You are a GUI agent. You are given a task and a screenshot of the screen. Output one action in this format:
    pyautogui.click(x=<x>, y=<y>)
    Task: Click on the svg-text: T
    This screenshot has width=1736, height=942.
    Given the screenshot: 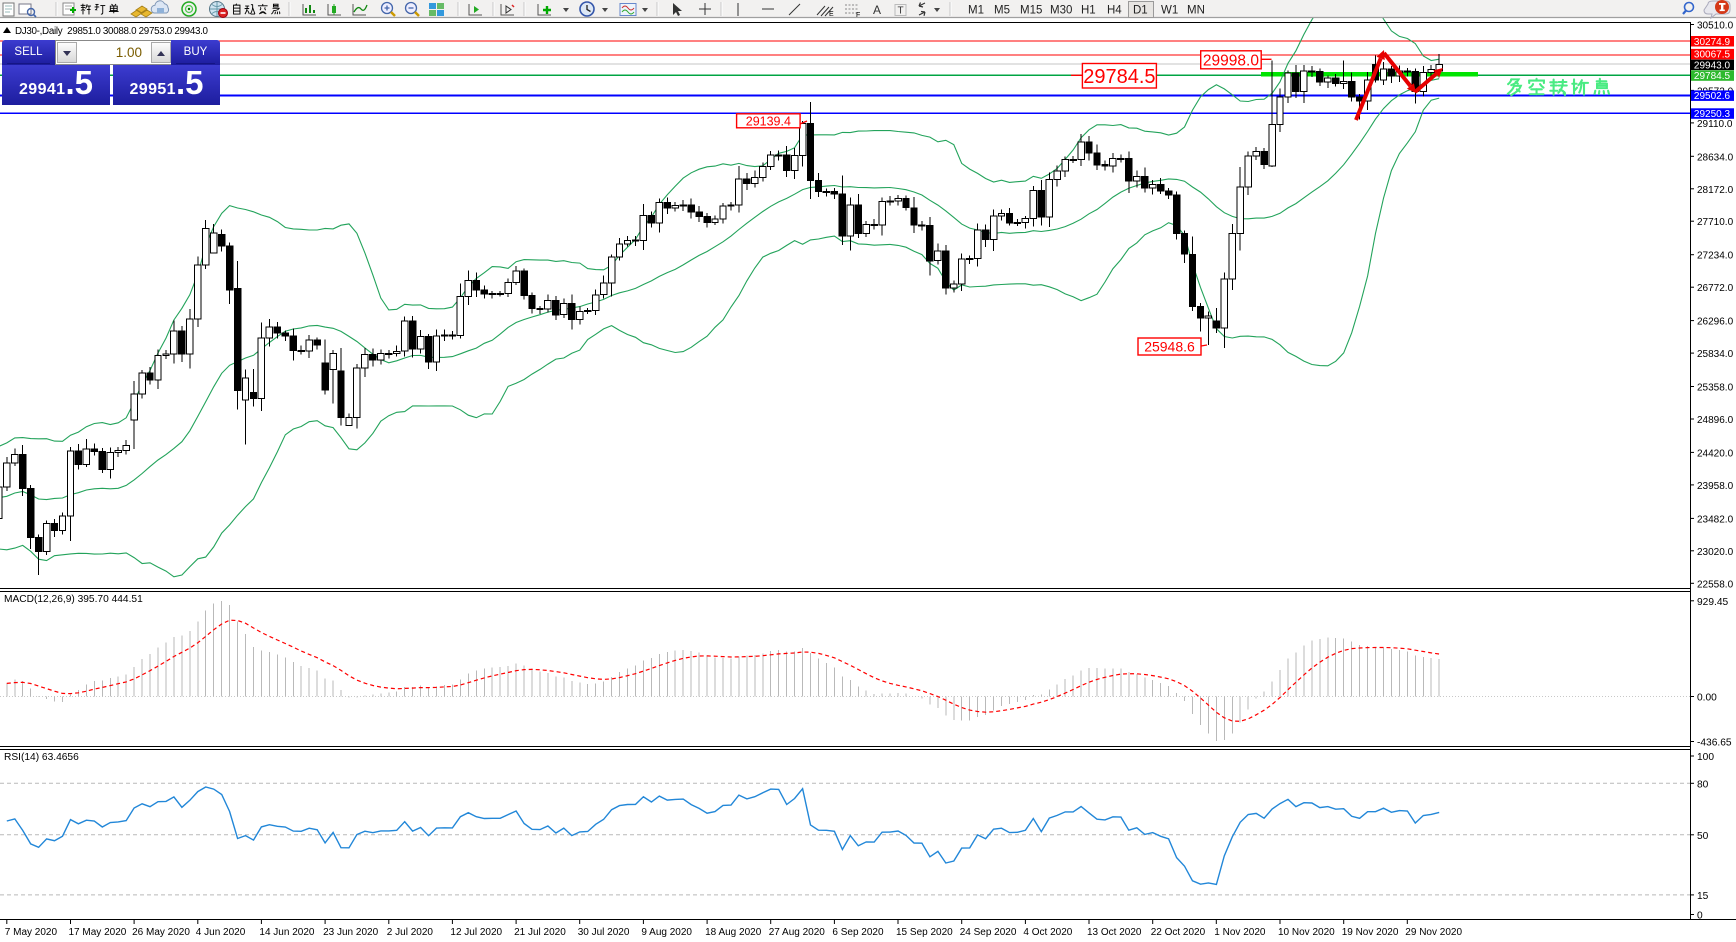 What is the action you would take?
    pyautogui.click(x=901, y=11)
    